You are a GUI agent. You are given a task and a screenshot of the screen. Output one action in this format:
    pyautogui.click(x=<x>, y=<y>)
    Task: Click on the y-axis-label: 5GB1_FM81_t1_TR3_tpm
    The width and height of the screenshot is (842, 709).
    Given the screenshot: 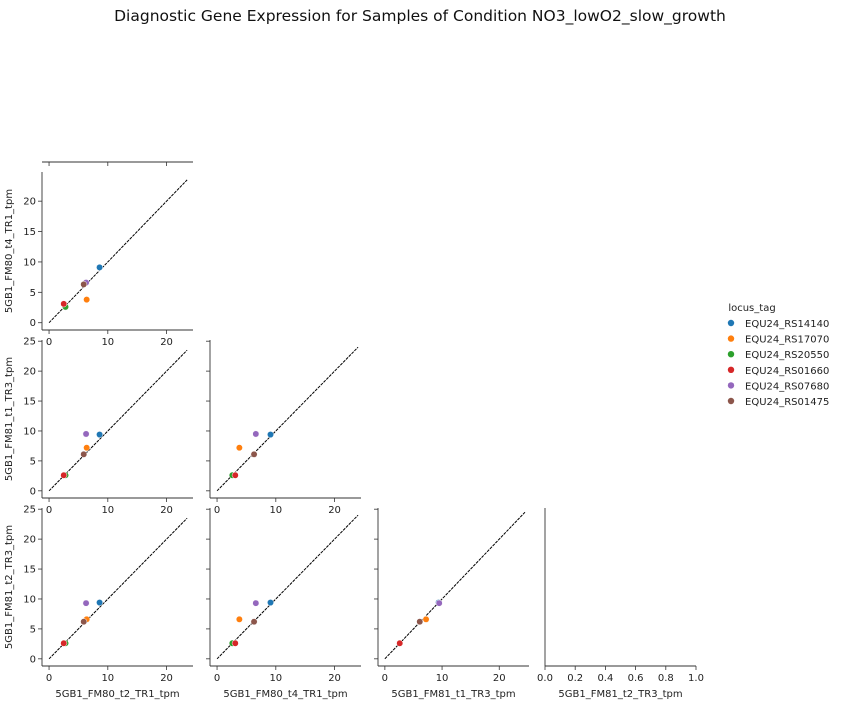 What is the action you would take?
    pyautogui.click(x=9, y=419)
    